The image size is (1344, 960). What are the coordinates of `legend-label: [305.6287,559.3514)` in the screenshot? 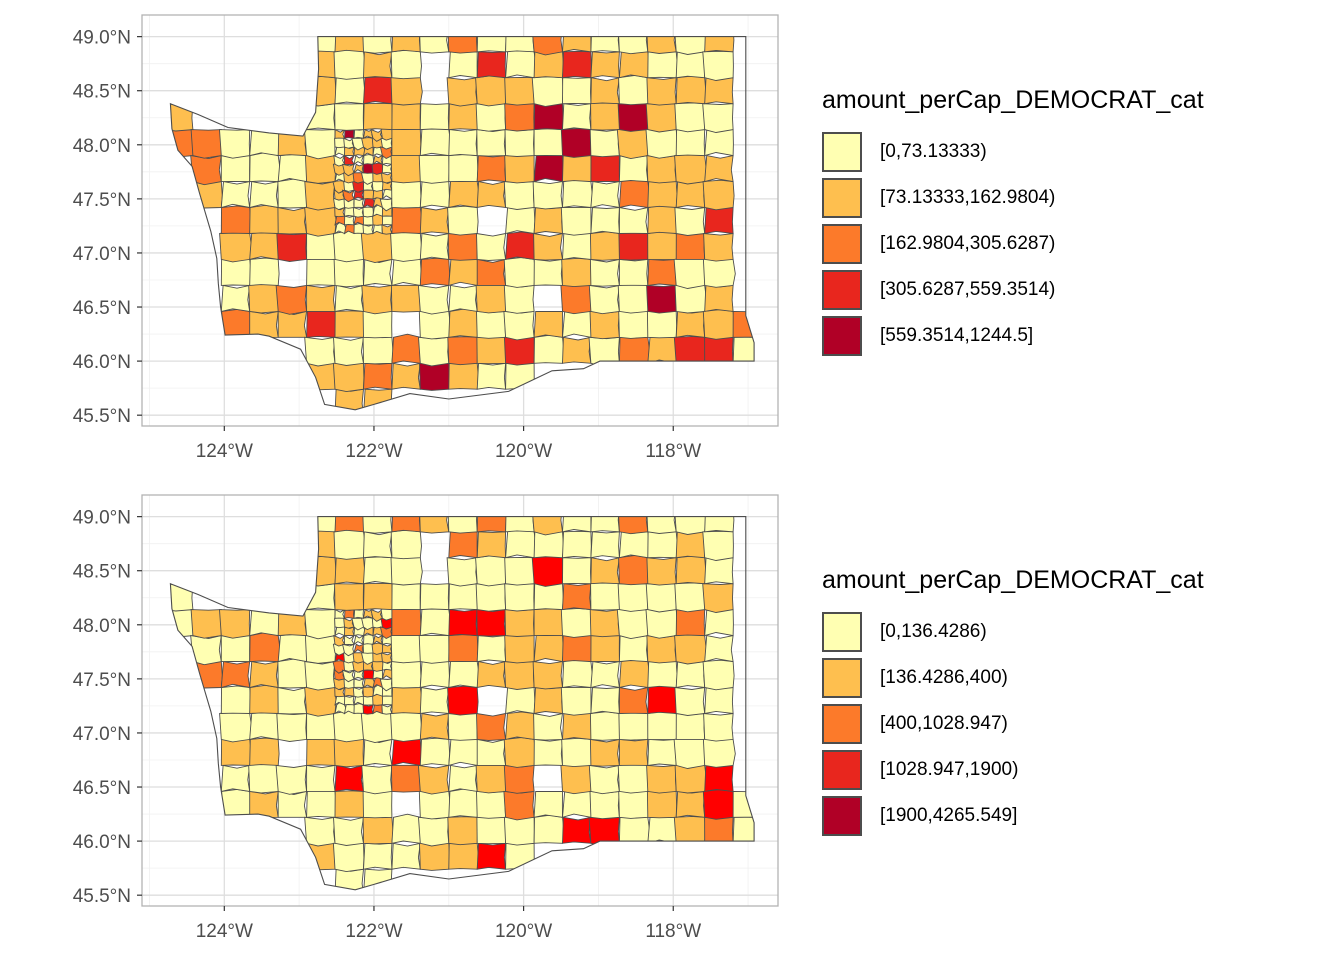 It's located at (968, 289).